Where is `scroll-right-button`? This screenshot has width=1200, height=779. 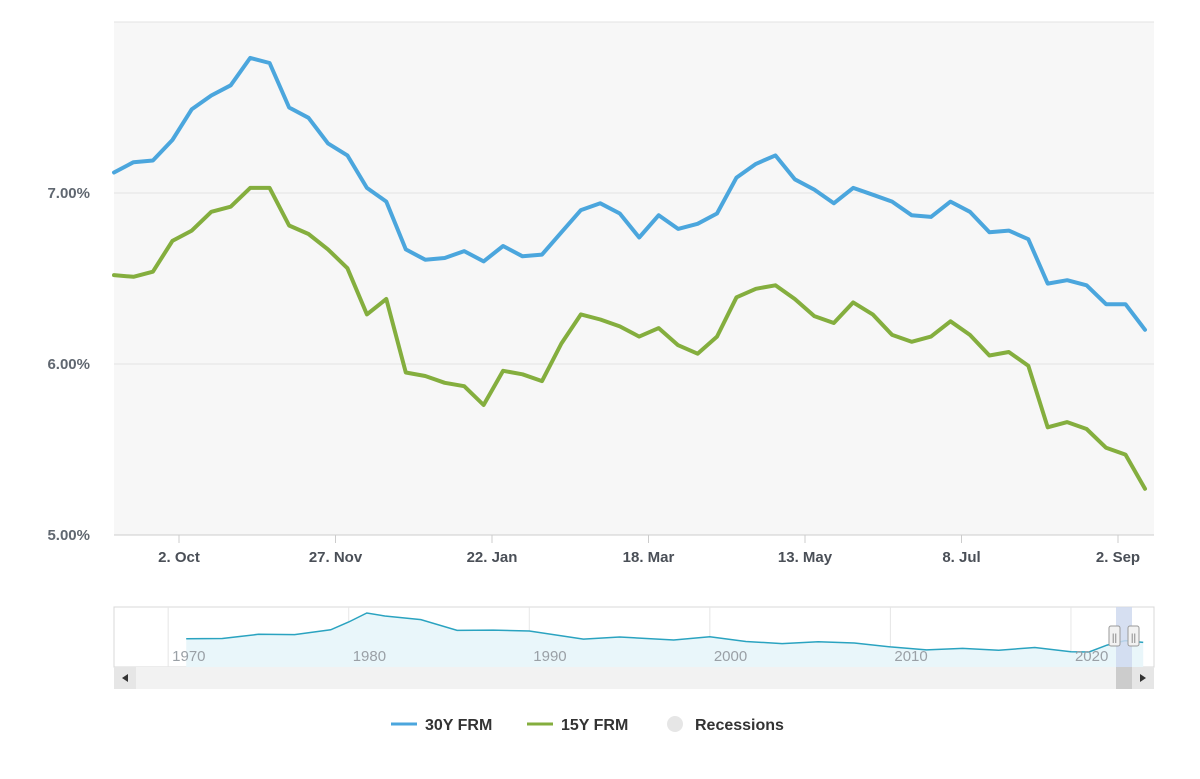
scroll-right-button is located at coordinates (1143, 678).